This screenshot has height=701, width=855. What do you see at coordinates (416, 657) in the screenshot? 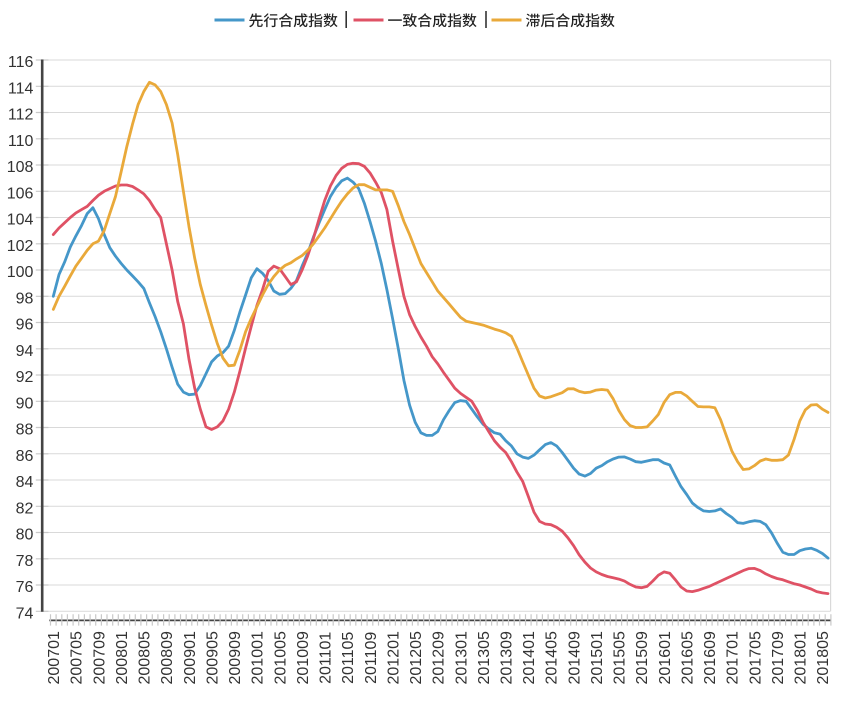
I see `svg-text: 201205` at bounding box center [416, 657].